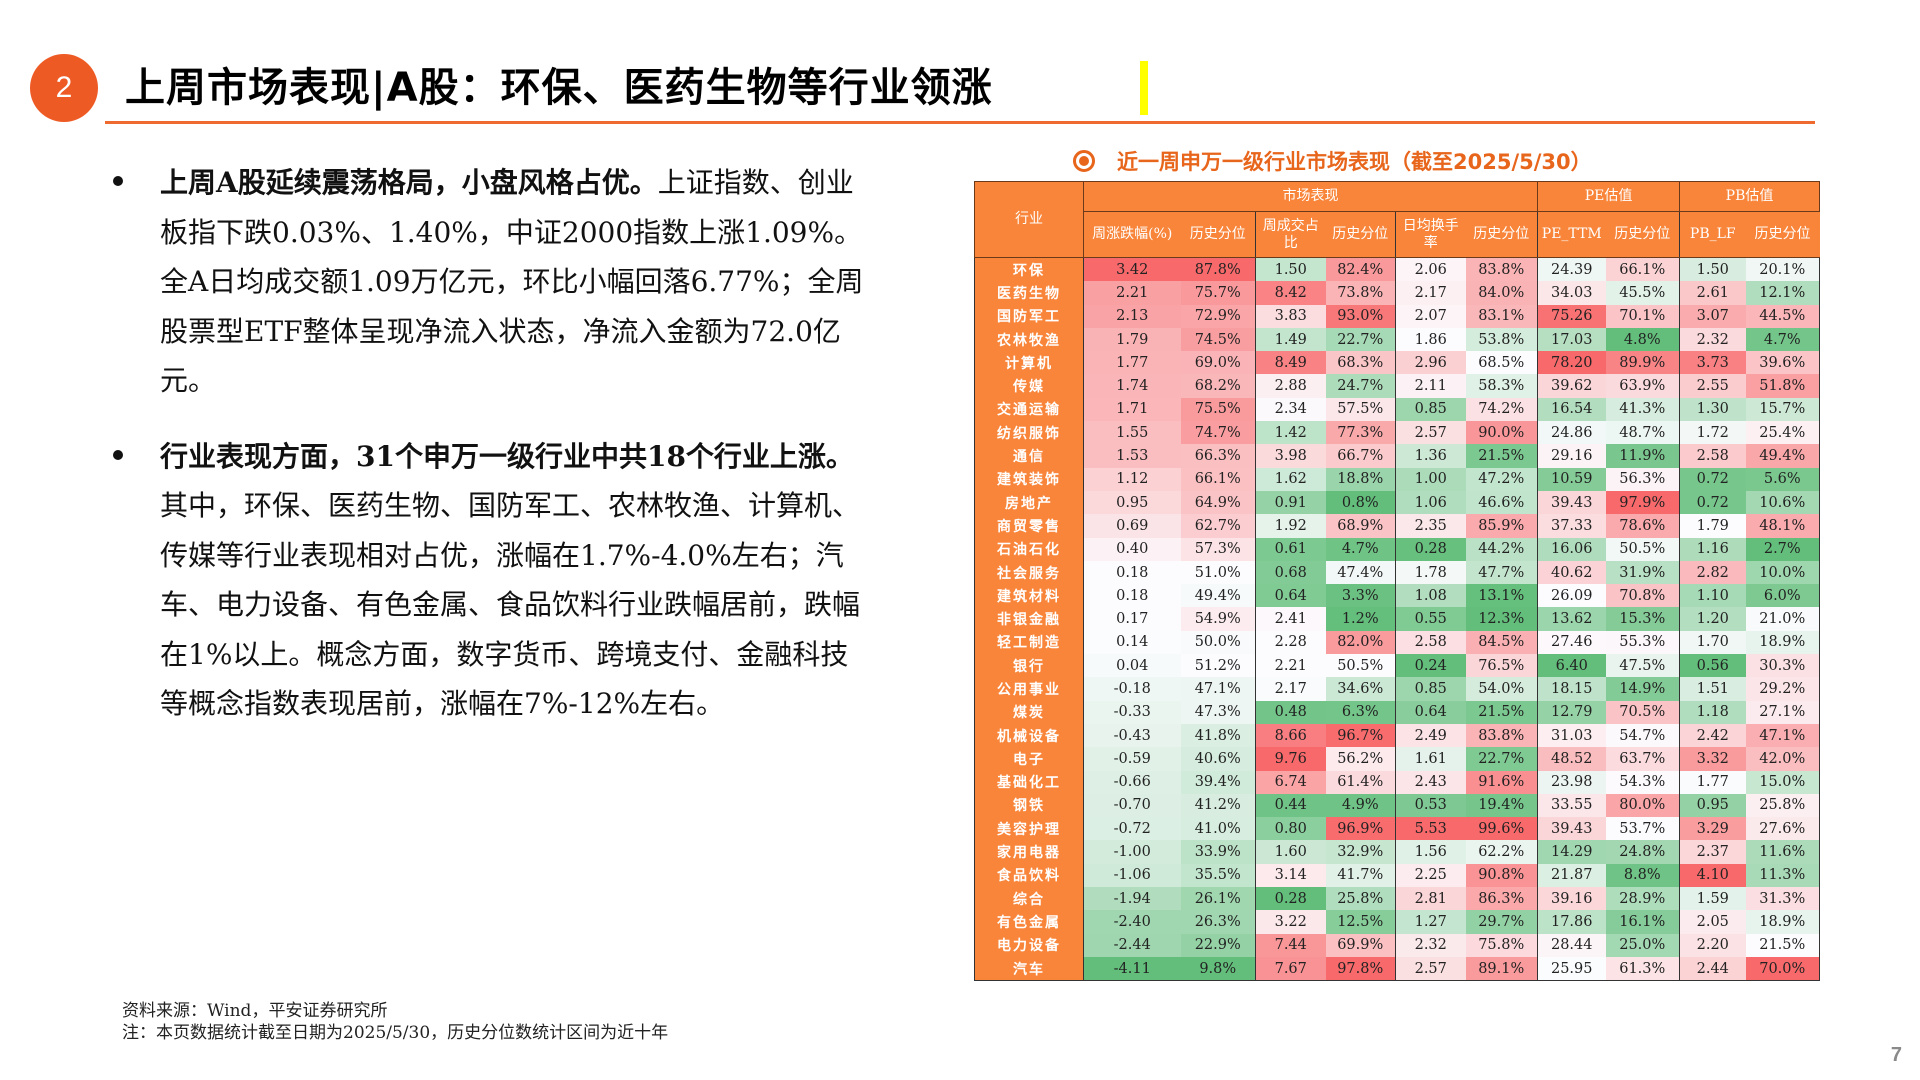  Describe the element at coordinates (1430, 759) in the screenshot. I see `metric-cell: 1.61` at that location.